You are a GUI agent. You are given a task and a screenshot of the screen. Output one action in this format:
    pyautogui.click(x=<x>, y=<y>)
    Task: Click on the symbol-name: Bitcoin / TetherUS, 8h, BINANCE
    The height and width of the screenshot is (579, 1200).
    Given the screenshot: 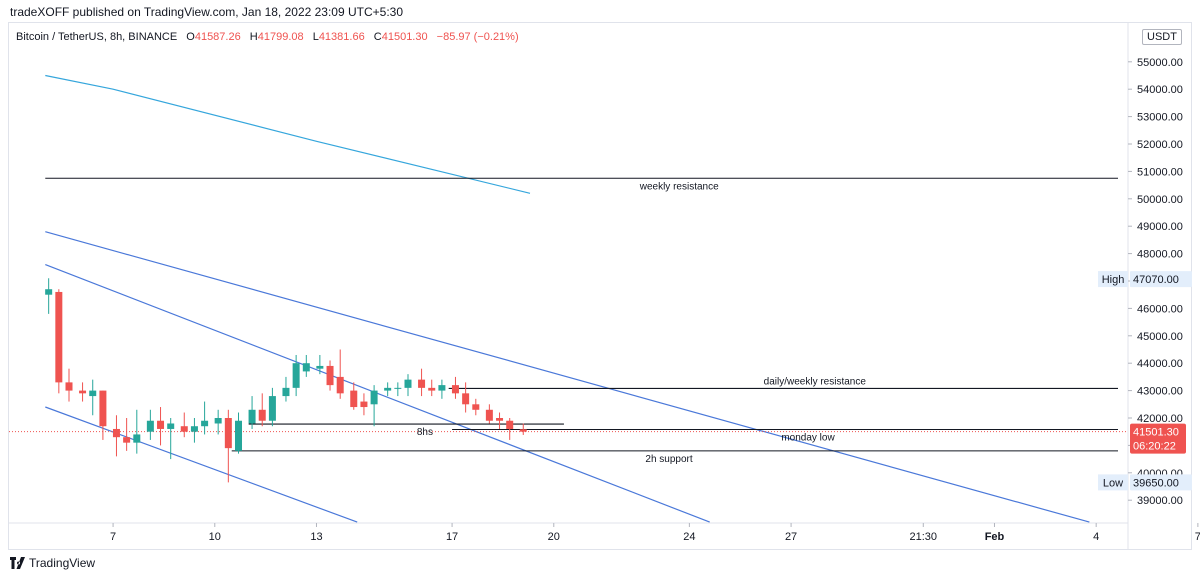 What is the action you would take?
    pyautogui.click(x=97, y=37)
    